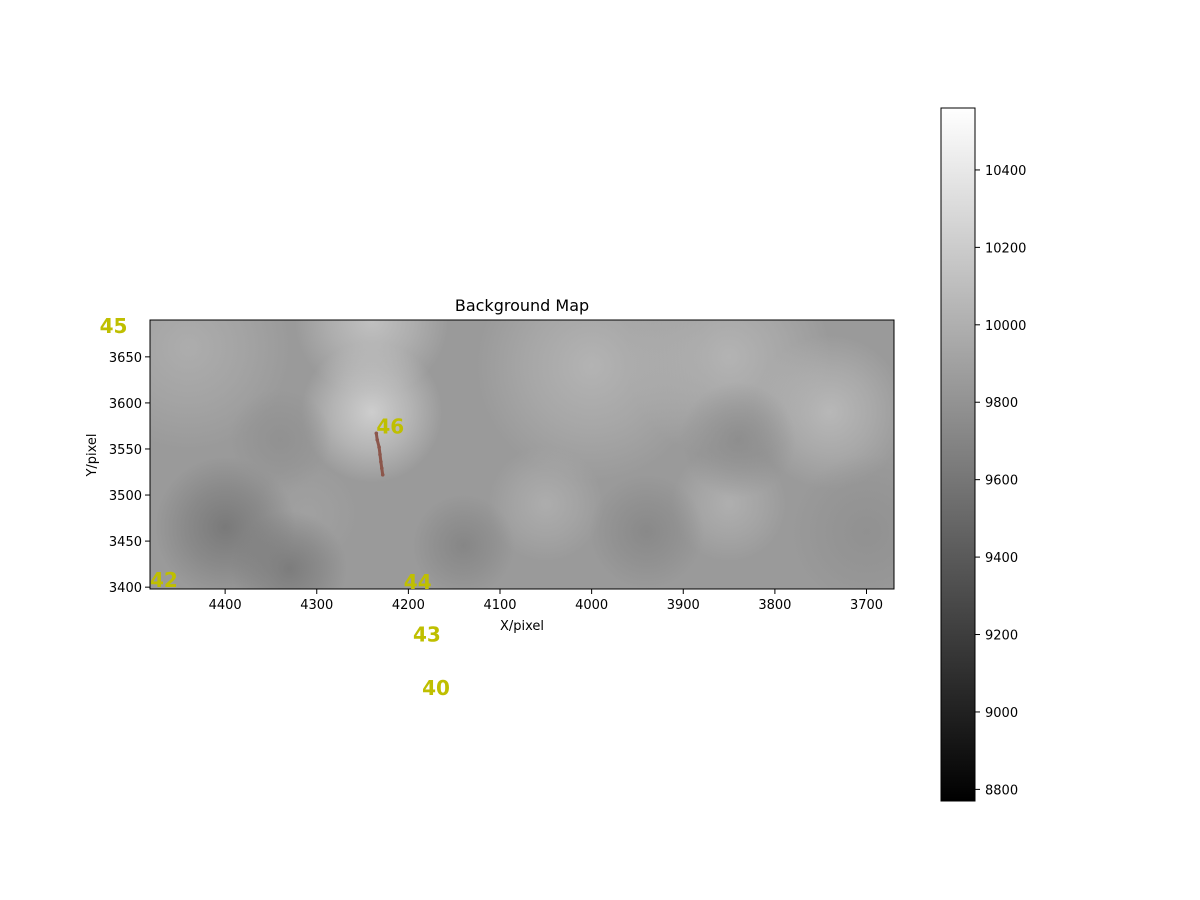 The height and width of the screenshot is (900, 1200). I want to click on x-tick-label: 3800, so click(774, 605).